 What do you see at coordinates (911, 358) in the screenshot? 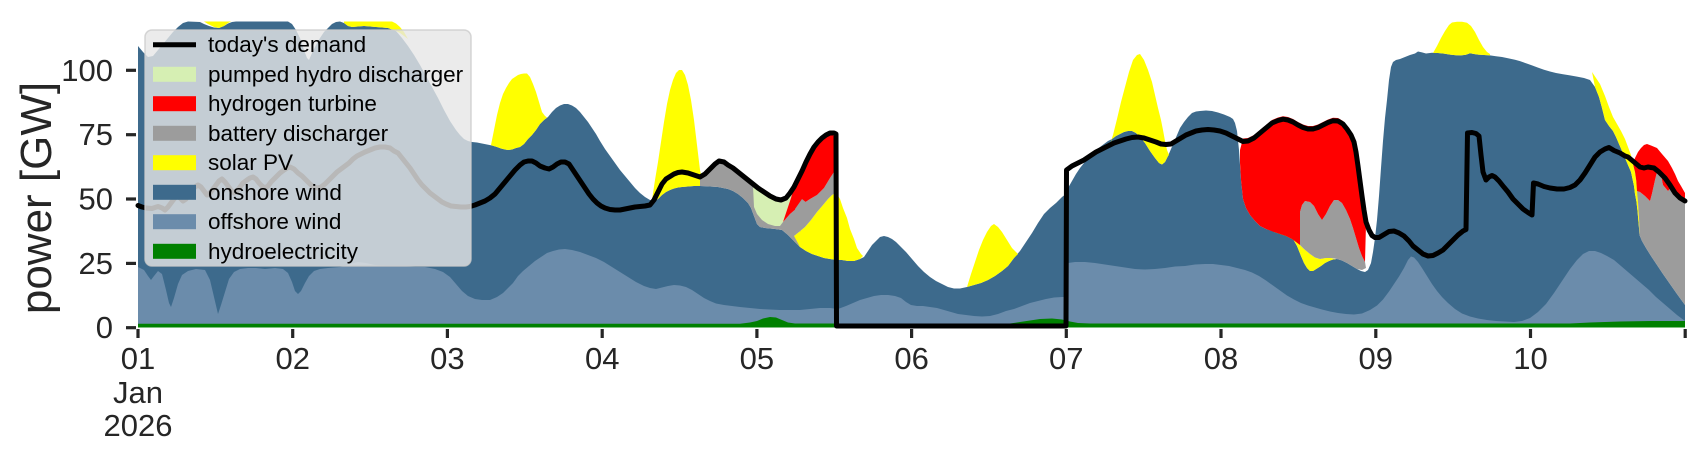
I see `svg-text: 06` at bounding box center [911, 358].